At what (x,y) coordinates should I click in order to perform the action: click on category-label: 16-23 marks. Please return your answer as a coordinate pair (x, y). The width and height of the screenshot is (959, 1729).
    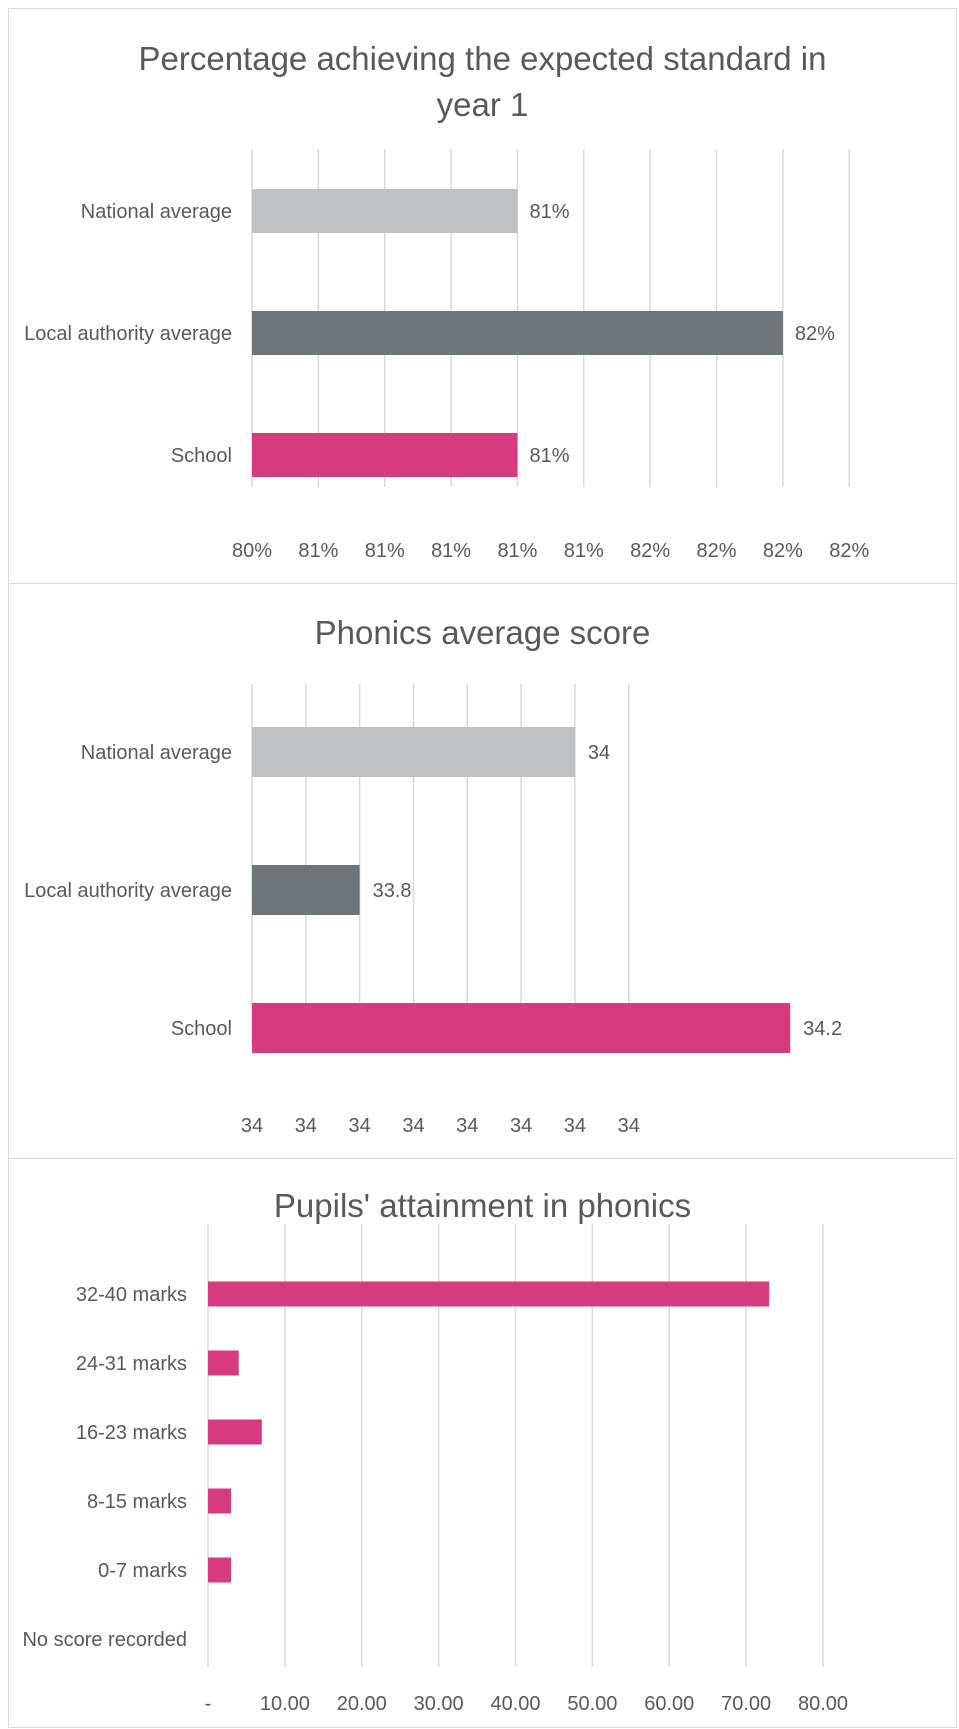
    Looking at the image, I should click on (131, 1433).